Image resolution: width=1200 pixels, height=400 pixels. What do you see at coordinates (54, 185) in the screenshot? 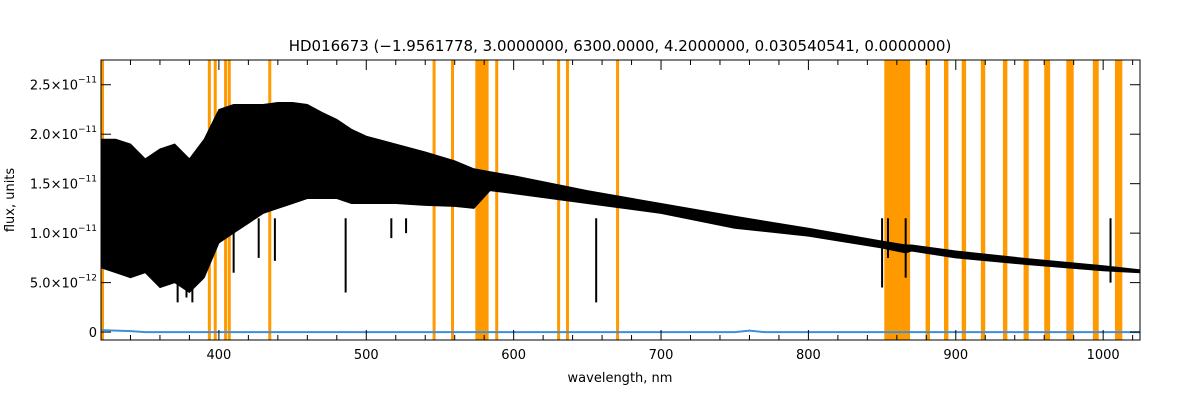
I see `y-tick-mantissa: 1.5×10` at bounding box center [54, 185].